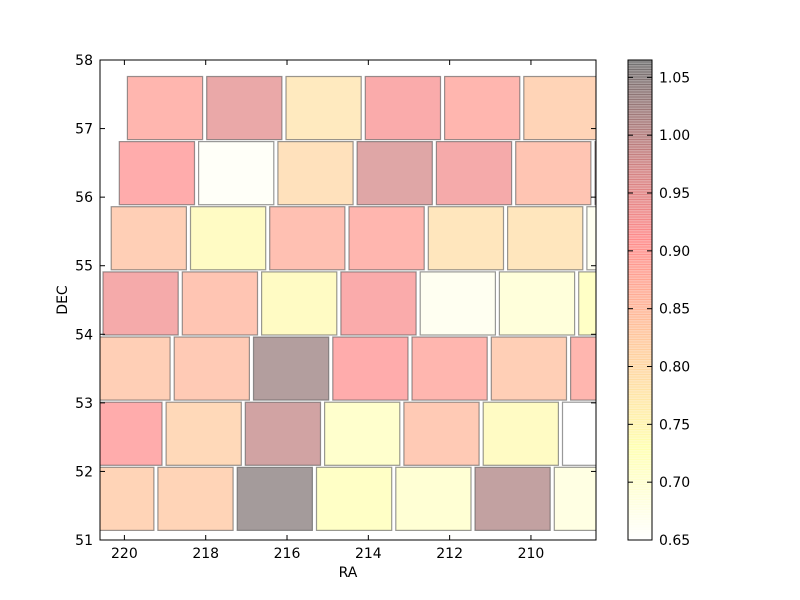  What do you see at coordinates (403, 108) in the screenshot?
I see `heatmap-tile-r0-c3` at bounding box center [403, 108].